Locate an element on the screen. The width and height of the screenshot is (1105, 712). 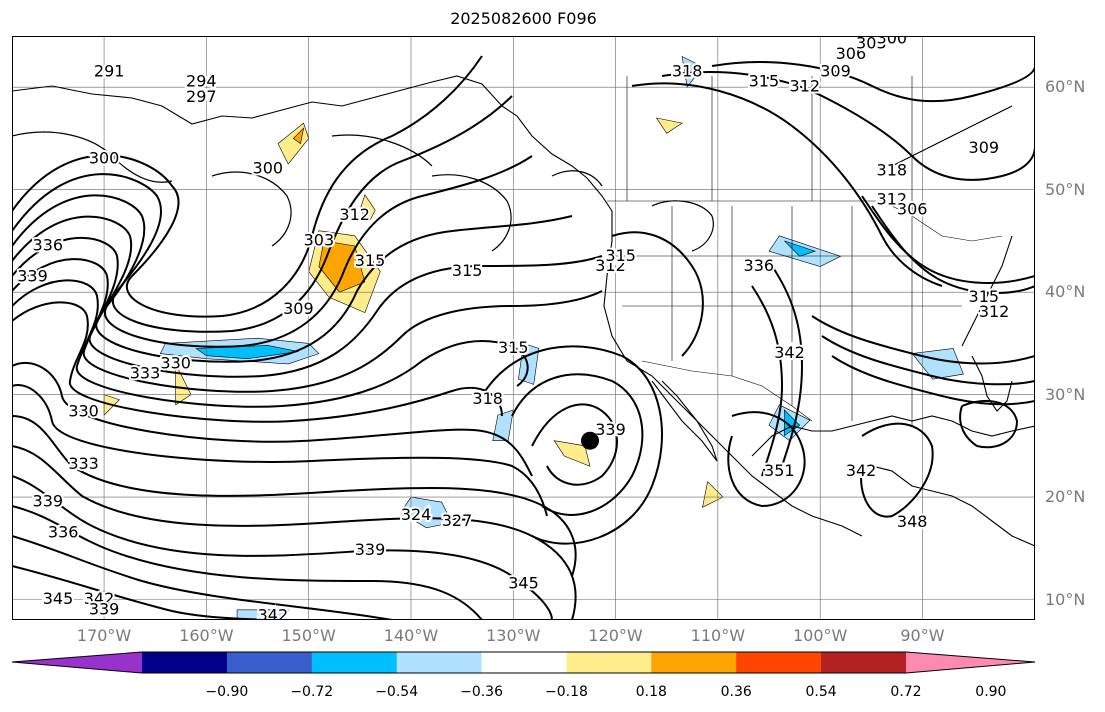
latitude-label: 30°N is located at coordinates (1065, 394).